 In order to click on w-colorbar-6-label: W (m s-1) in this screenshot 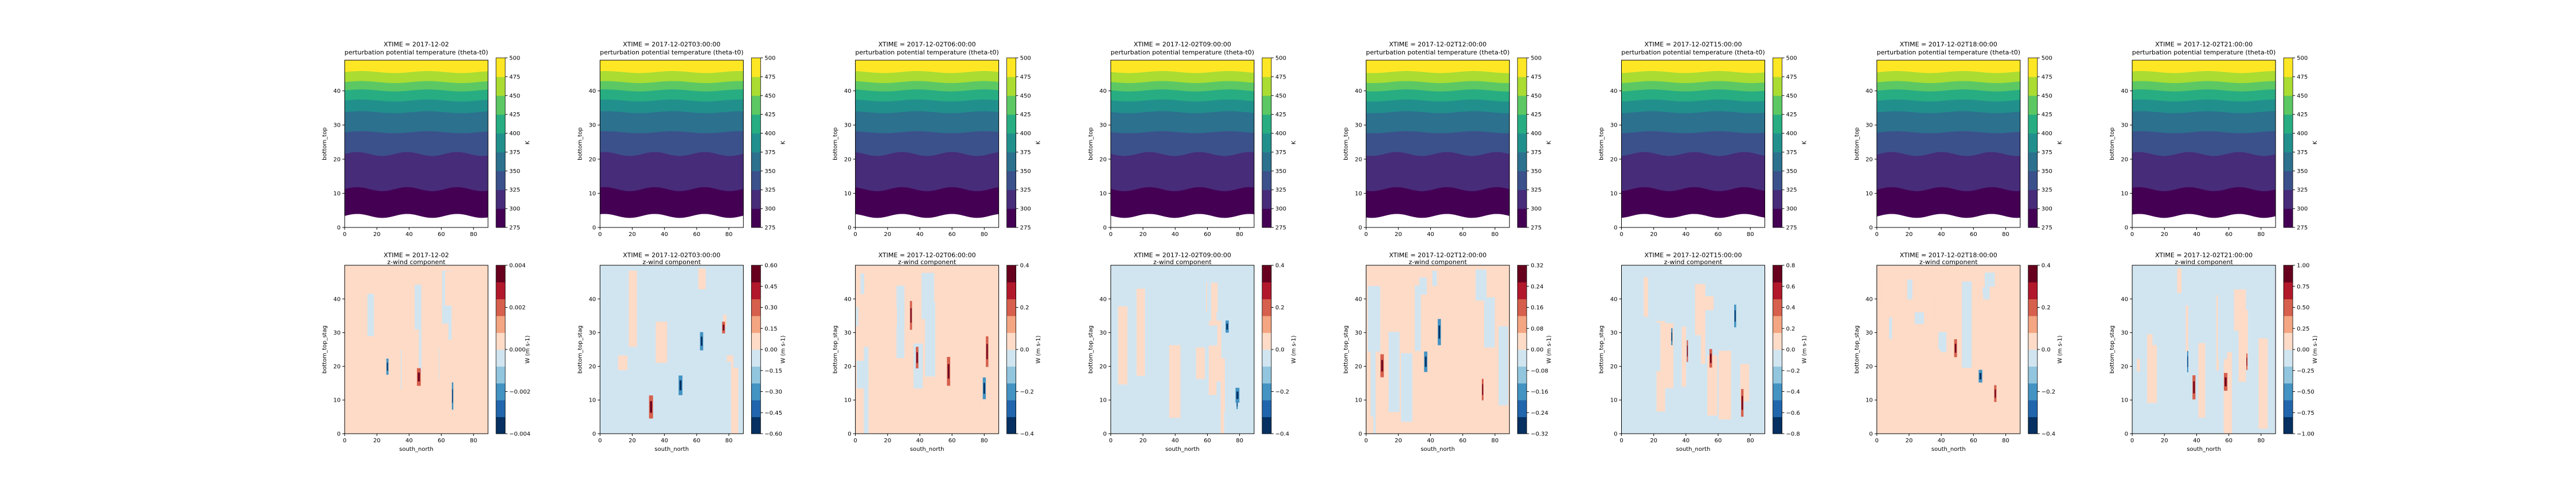, I will do `click(2060, 349)`.